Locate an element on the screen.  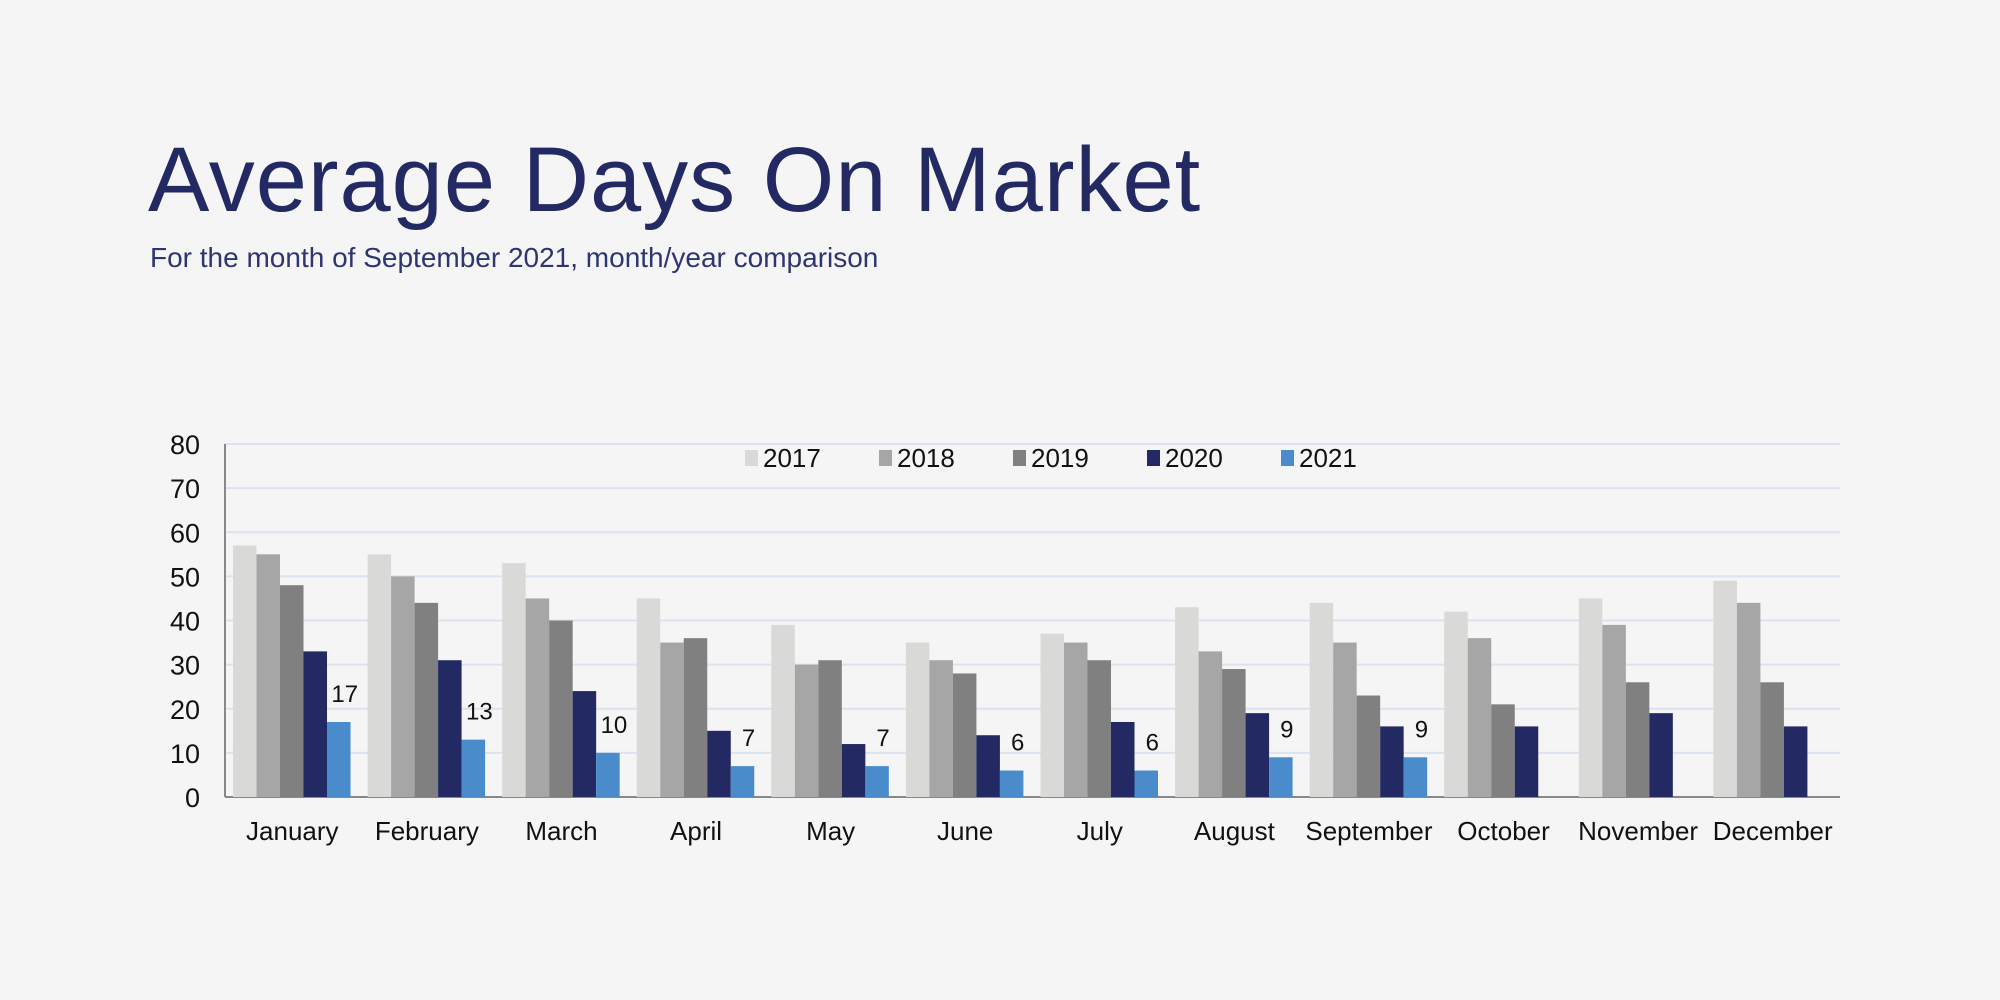
x-tick-label: January is located at coordinates (292, 831).